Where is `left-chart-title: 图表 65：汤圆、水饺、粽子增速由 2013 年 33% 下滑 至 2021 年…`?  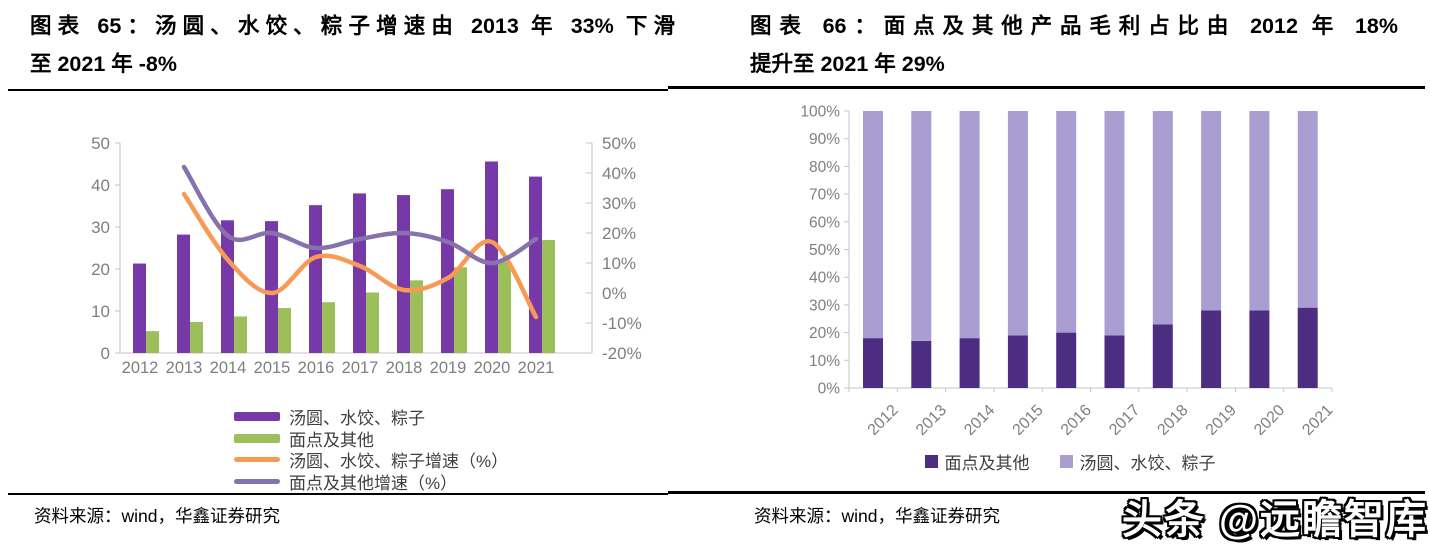 left-chart-title: 图表 65：汤圆、水饺、粽子增速由 2013 年 33% 下滑 至 2021 年… is located at coordinates (352, 45).